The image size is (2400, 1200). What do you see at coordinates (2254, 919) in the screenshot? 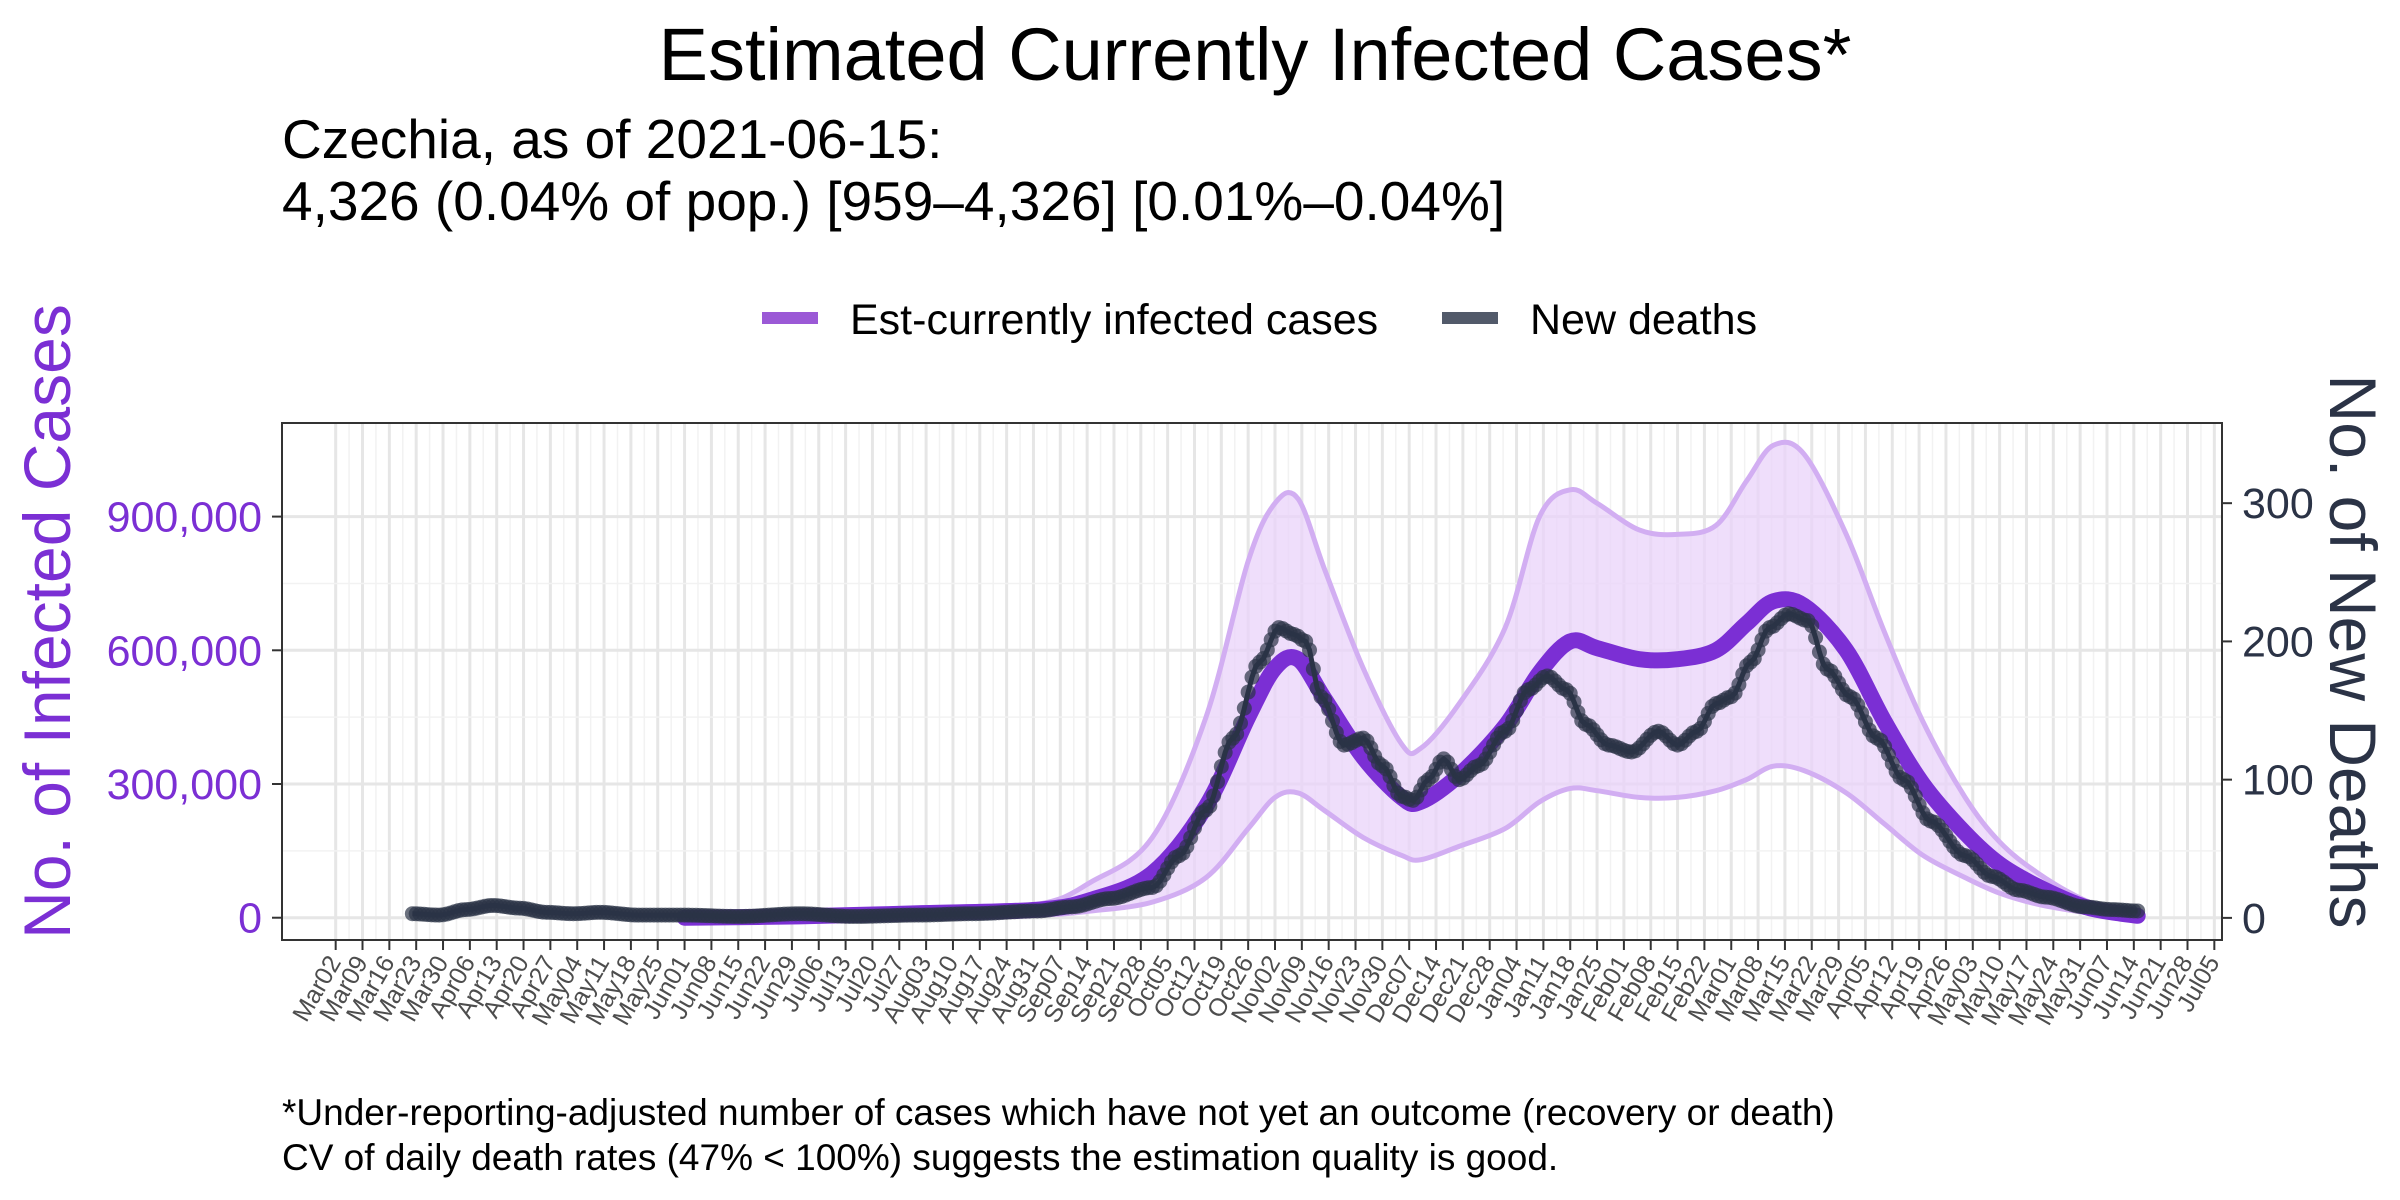
I see `y-right-tick-label: 0` at bounding box center [2254, 919].